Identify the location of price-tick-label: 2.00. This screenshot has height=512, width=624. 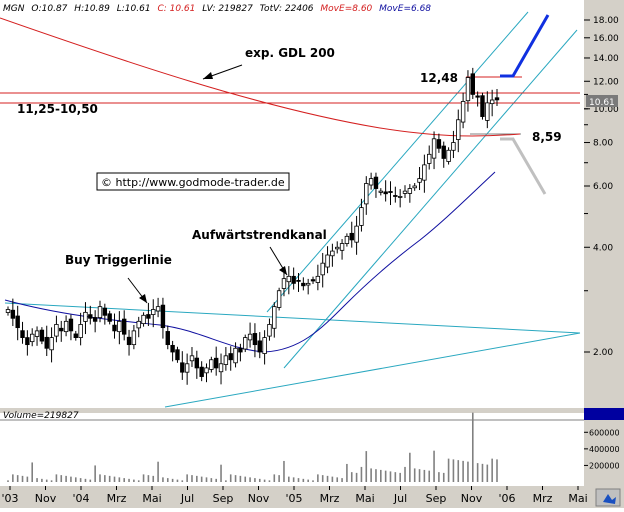
(603, 353).